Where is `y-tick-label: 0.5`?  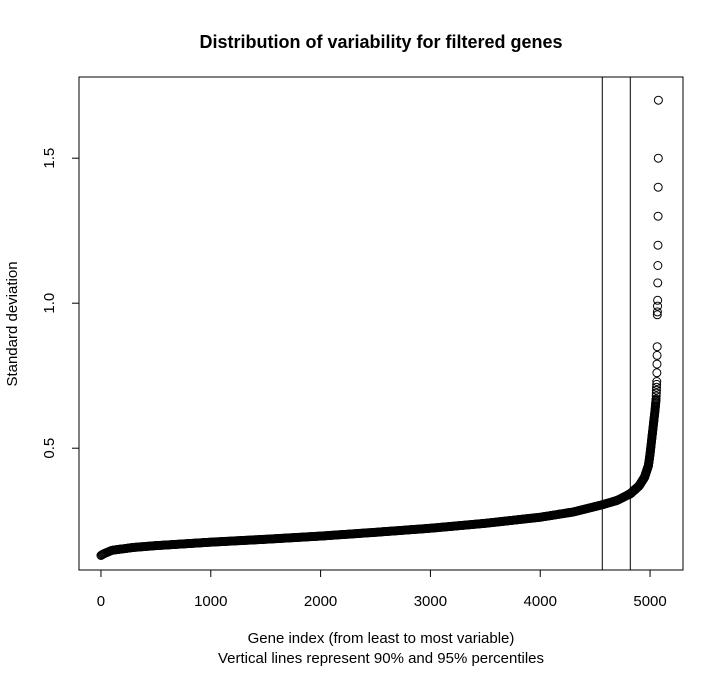
y-tick-label: 0.5 is located at coordinates (49, 448).